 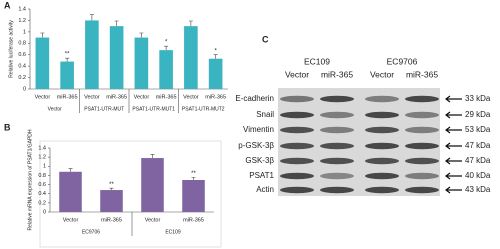 What do you see at coordinates (55, 109) in the screenshot?
I see `group-label: Vector` at bounding box center [55, 109].